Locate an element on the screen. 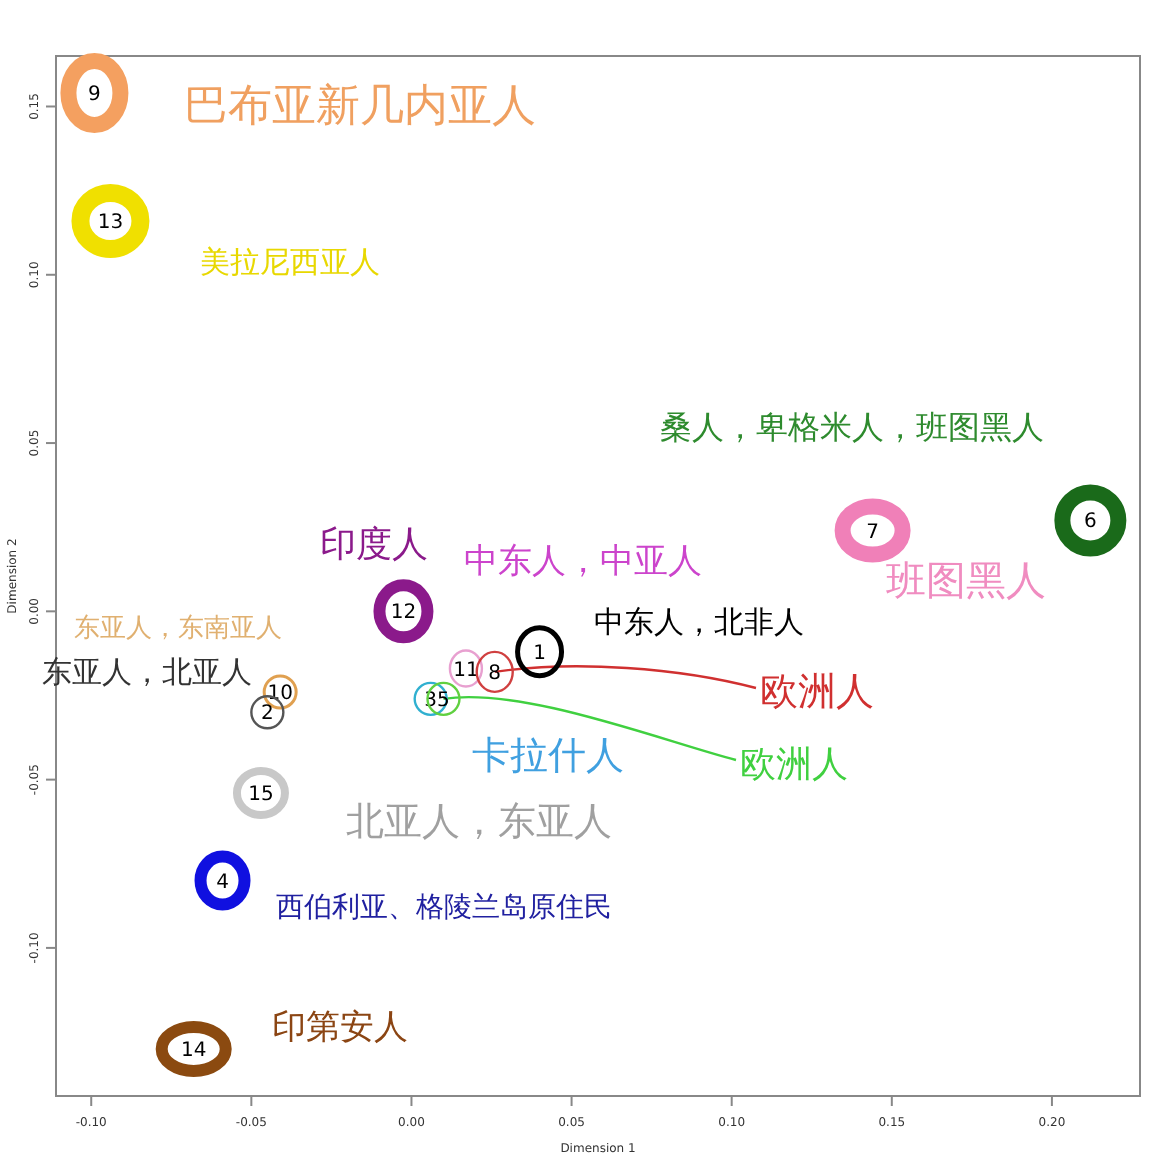 The image size is (1160, 1160). series-label: 2 is located at coordinates (267, 714).